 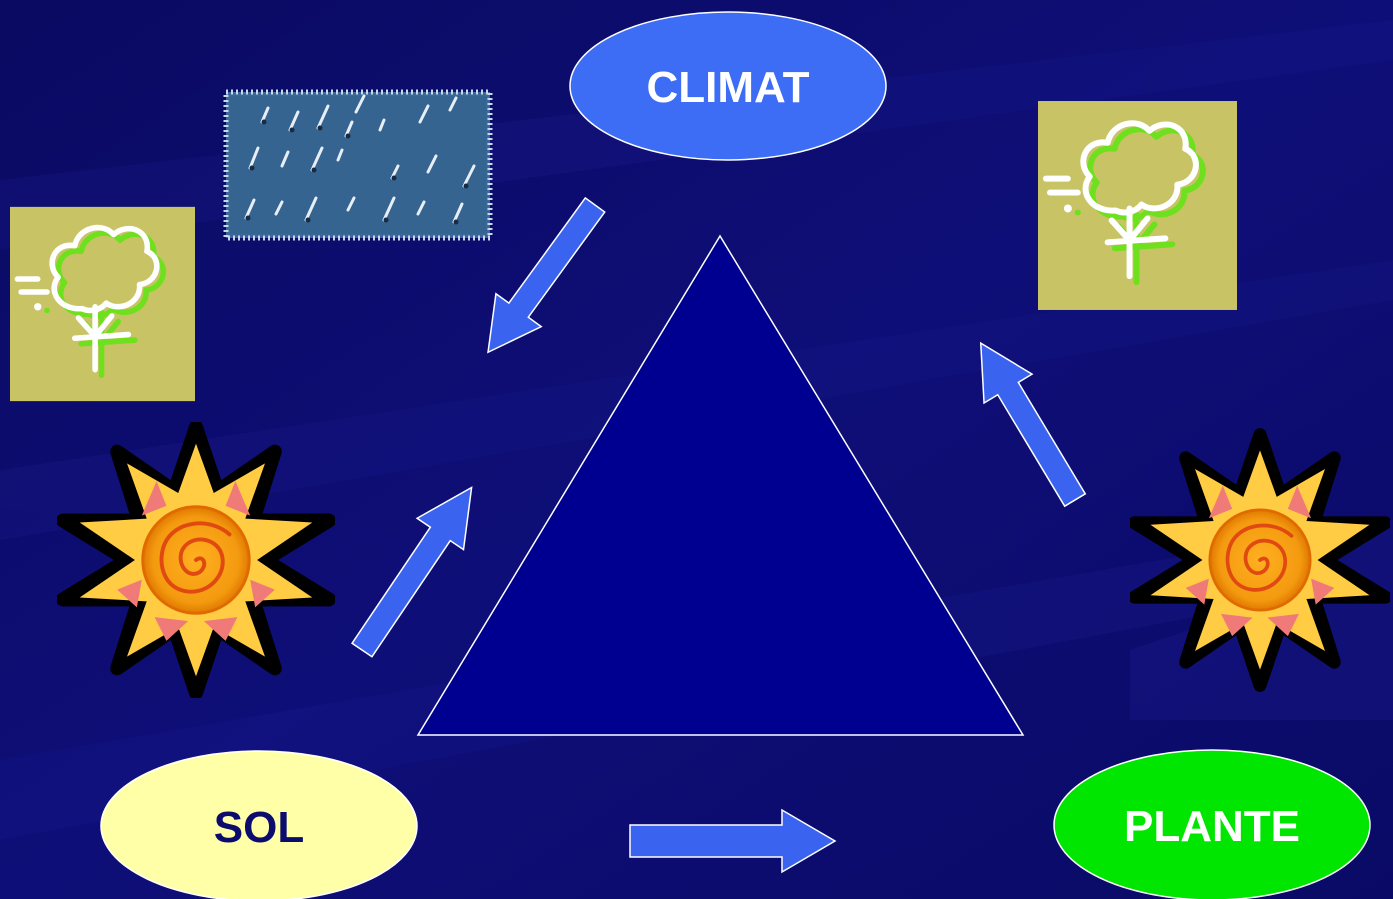 I want to click on node-sol: SOL, so click(x=259, y=824).